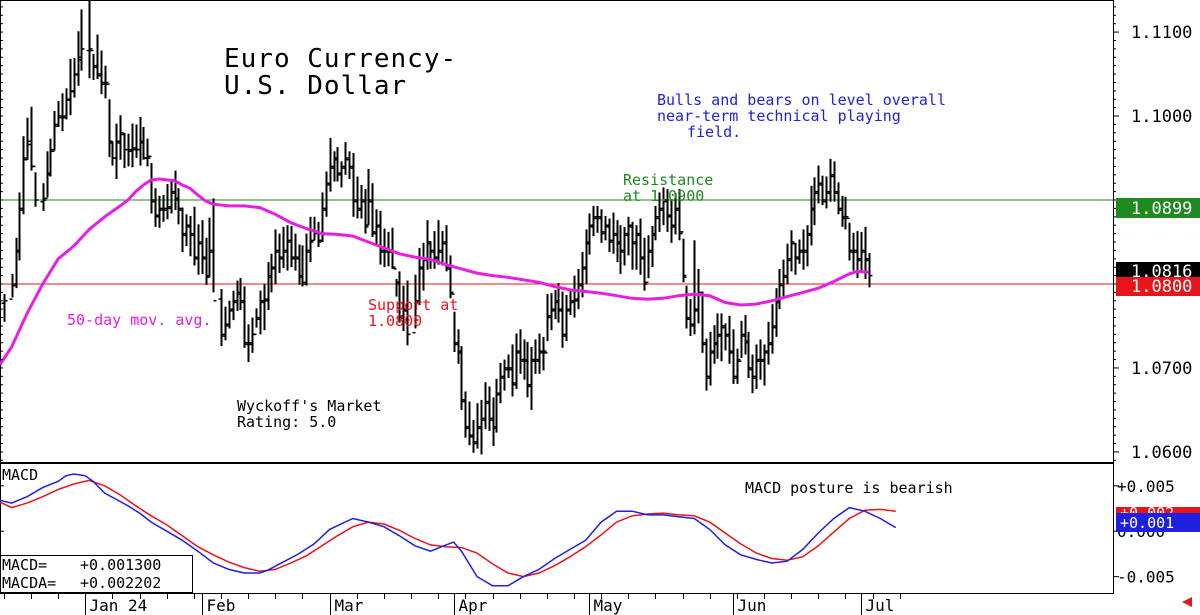  What do you see at coordinates (1161, 369) in the screenshot?
I see `price-tick-label: 1.0700` at bounding box center [1161, 369].